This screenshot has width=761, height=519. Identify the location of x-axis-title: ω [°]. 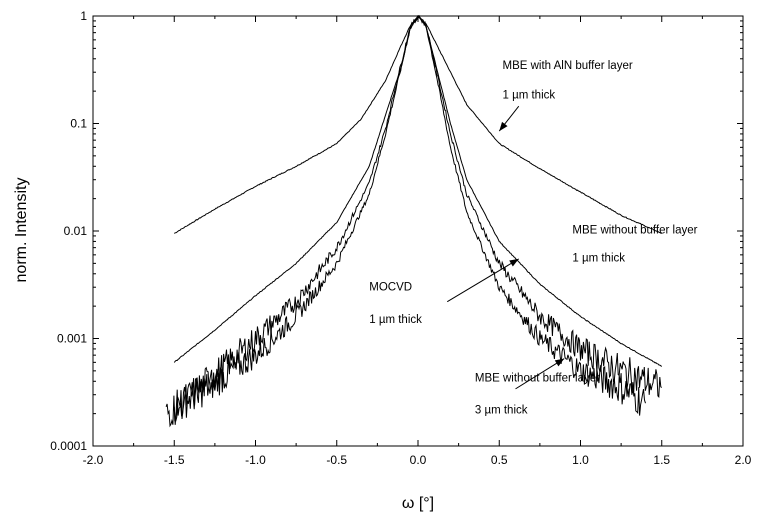
(418, 503).